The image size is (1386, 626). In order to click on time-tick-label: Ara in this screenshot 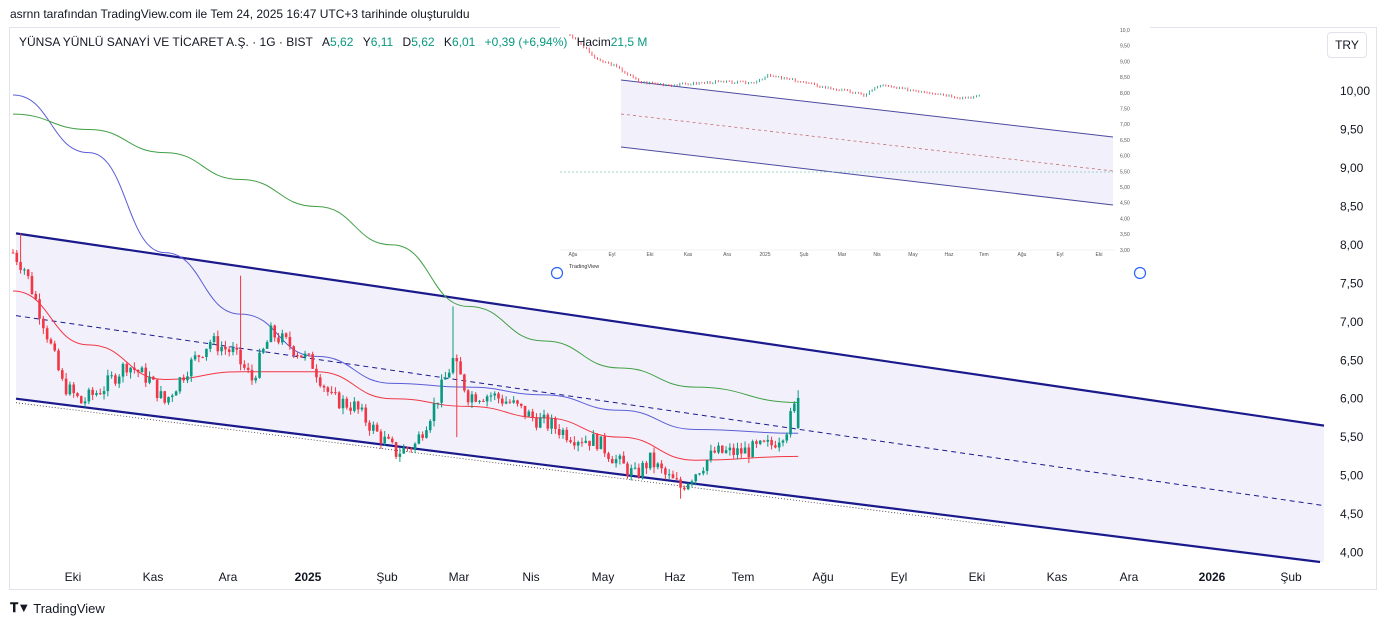, I will do `click(228, 577)`.